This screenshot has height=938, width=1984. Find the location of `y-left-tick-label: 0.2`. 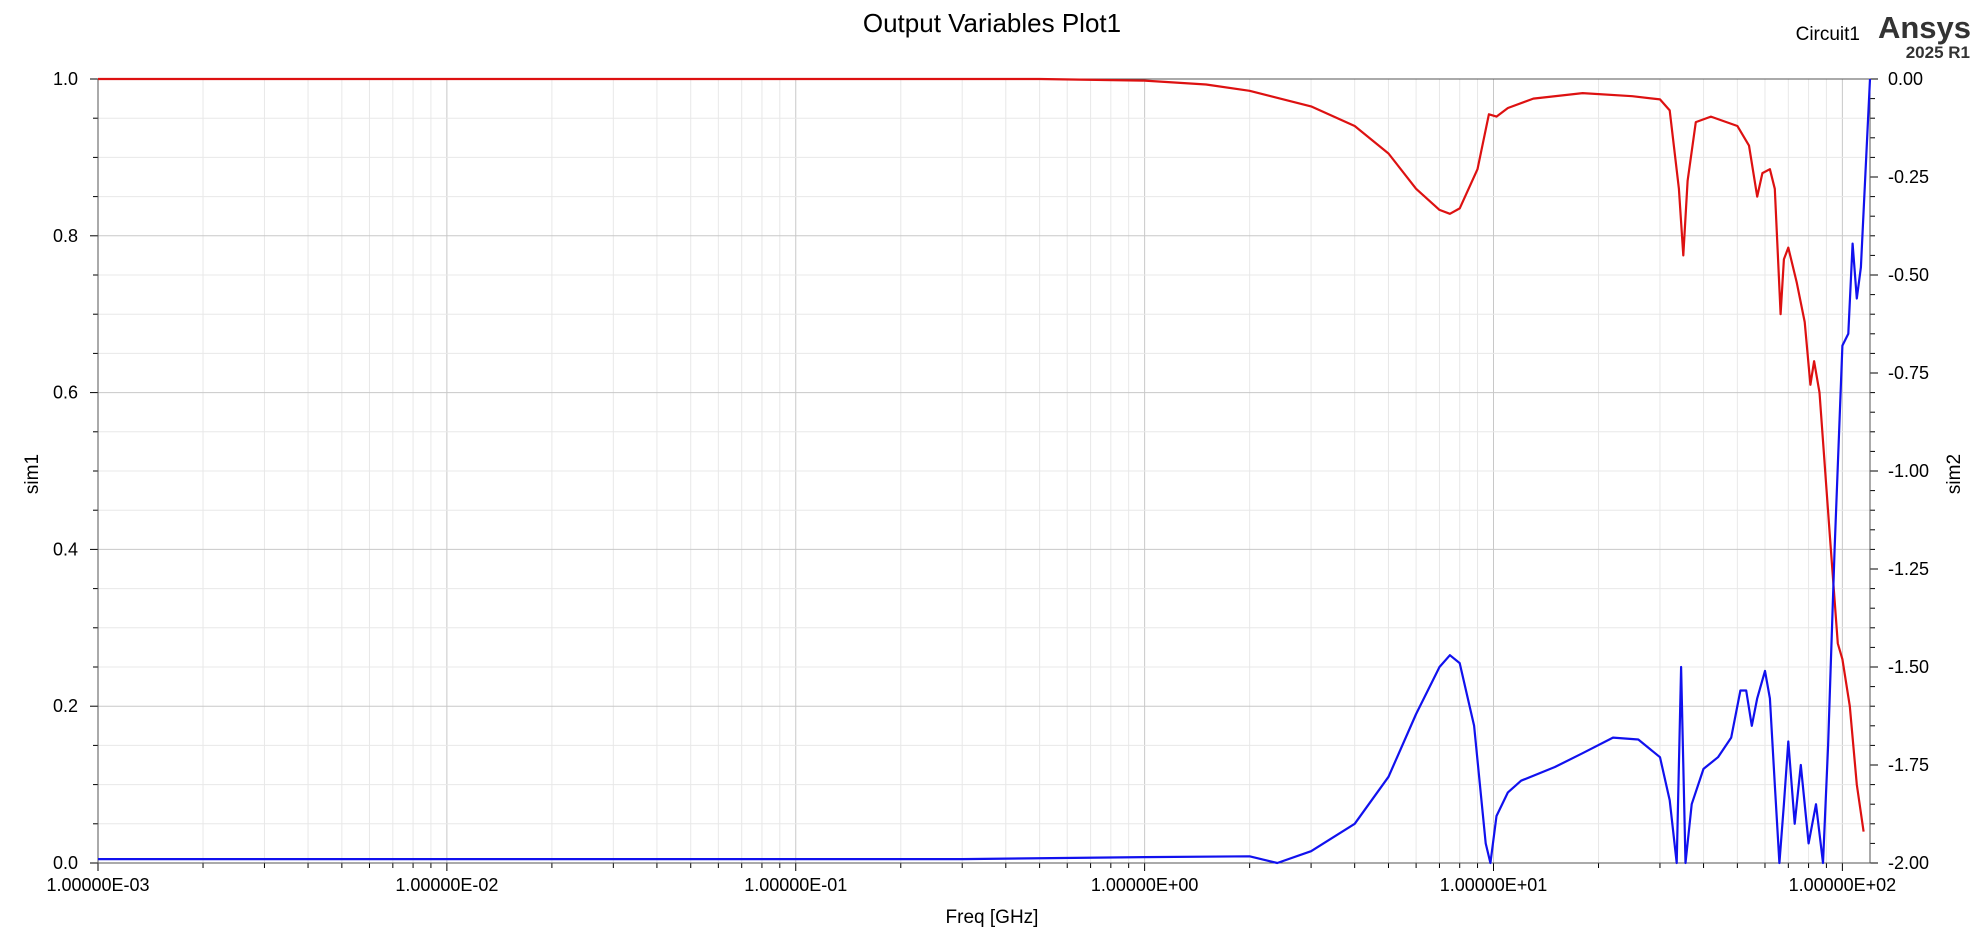

y-left-tick-label: 0.2 is located at coordinates (65, 706).